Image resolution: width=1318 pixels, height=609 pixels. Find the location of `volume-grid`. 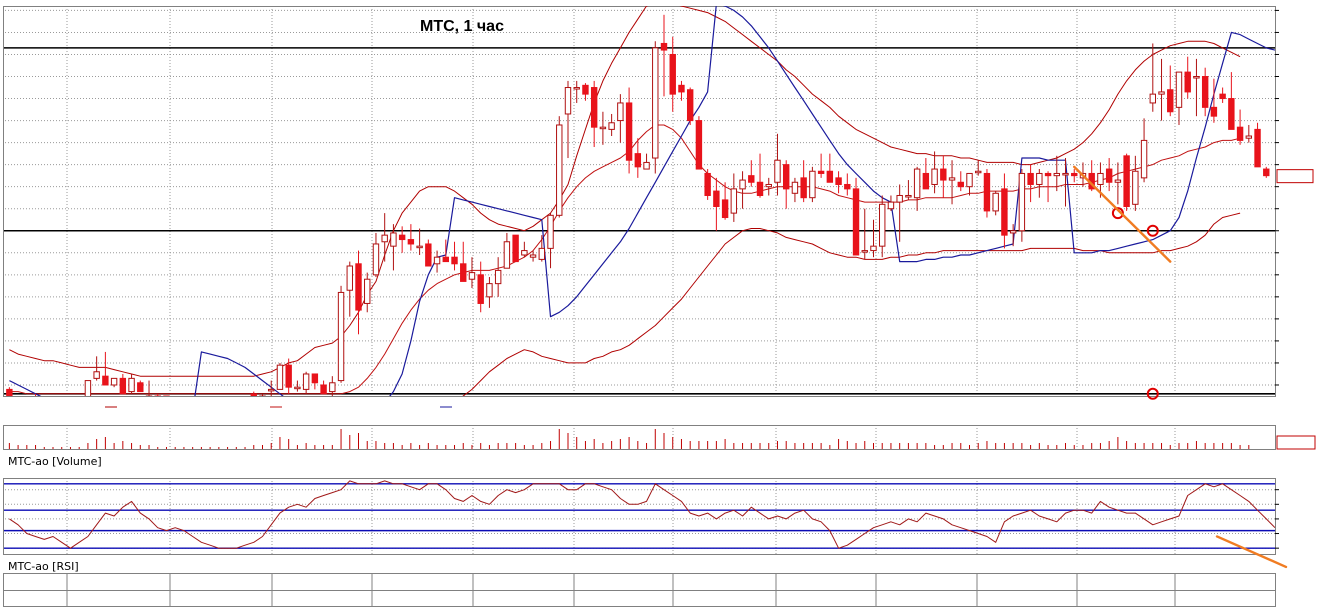

volume-grid is located at coordinates (621, 437).